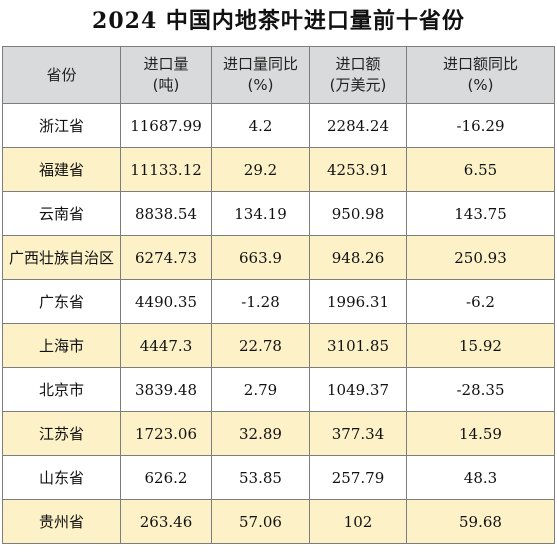  I want to click on province-cell: 广西壮族自治区, so click(61, 257).